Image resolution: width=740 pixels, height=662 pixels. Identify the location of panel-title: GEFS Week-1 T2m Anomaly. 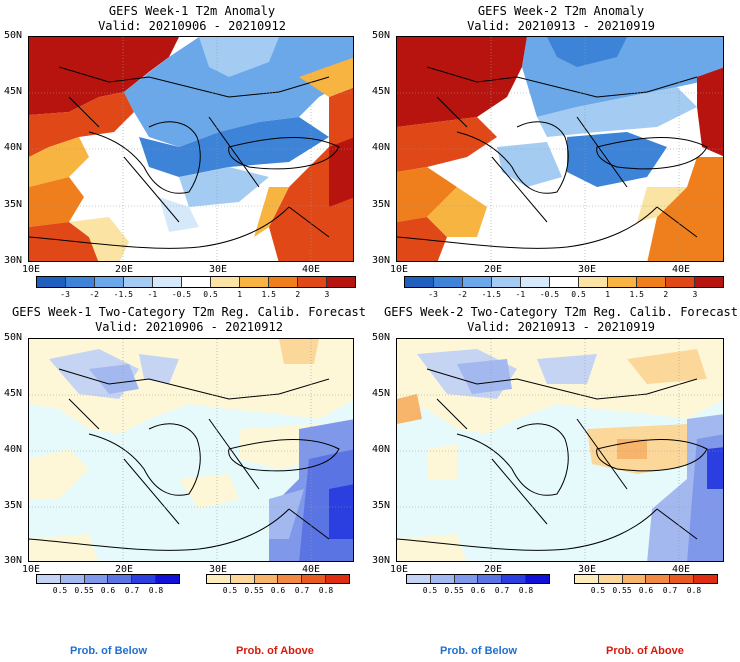
(192, 11).